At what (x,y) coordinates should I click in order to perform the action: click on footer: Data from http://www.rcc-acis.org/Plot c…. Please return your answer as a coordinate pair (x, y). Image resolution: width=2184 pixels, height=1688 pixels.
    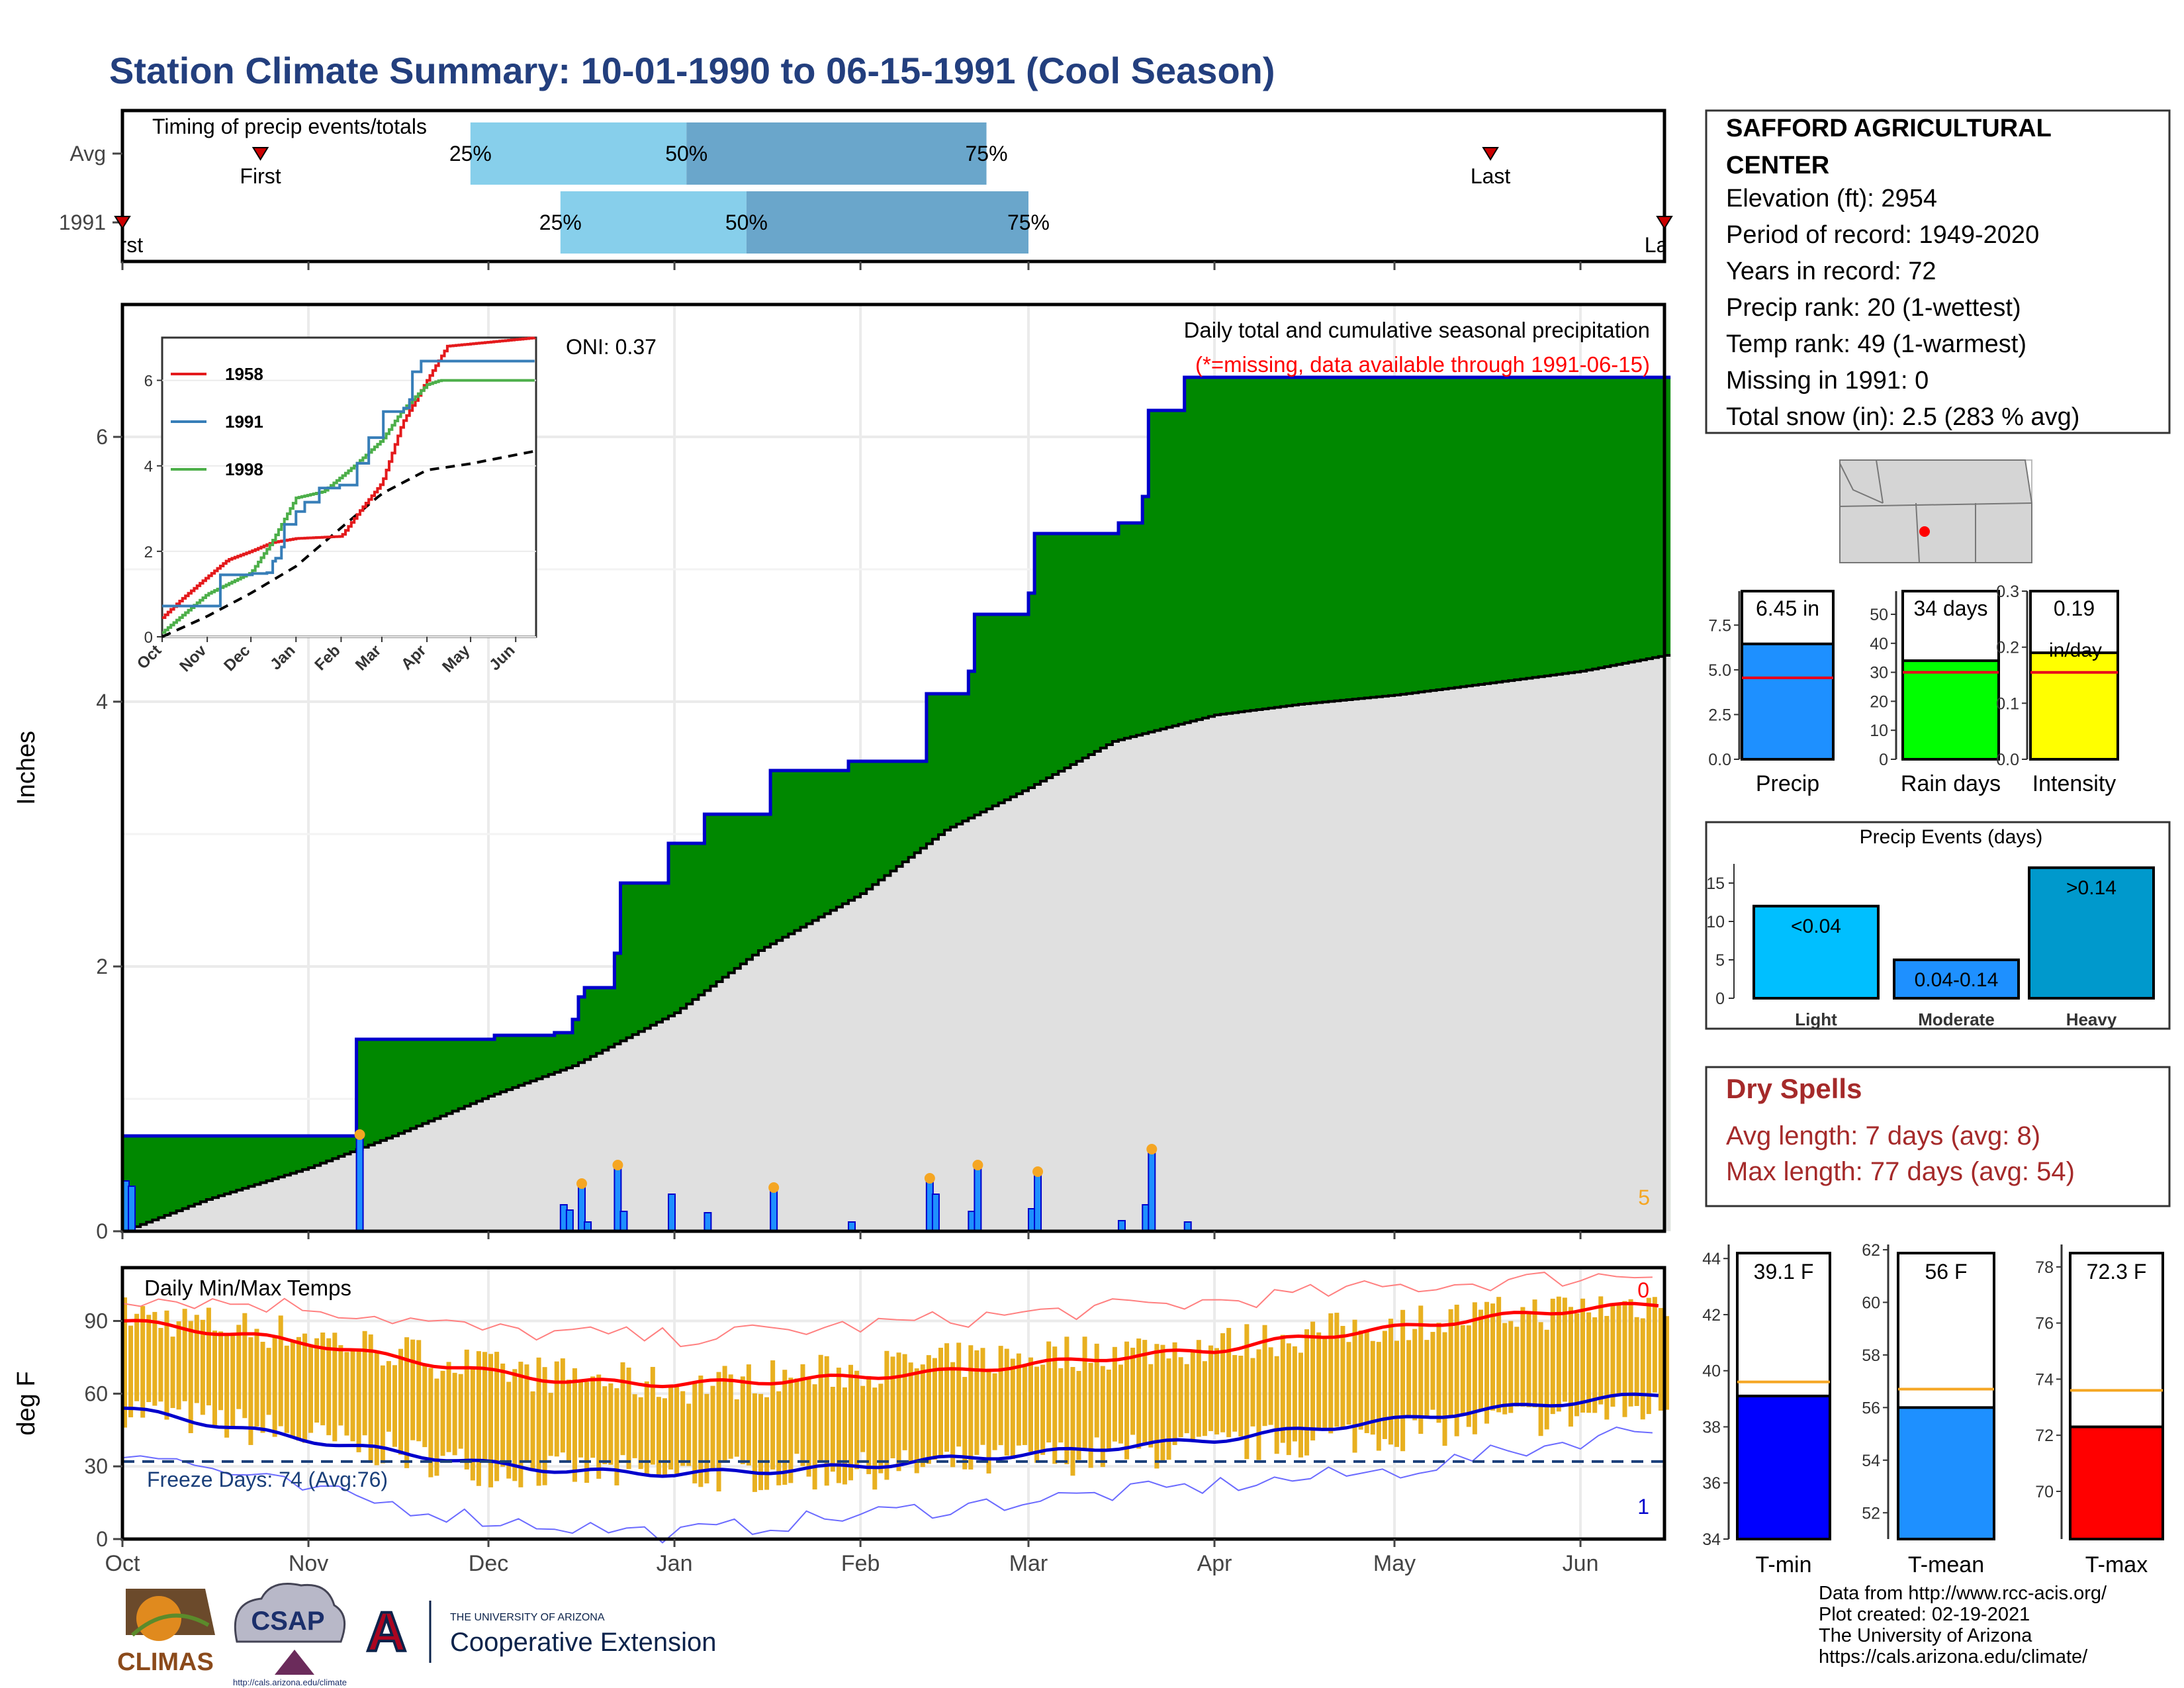
    Looking at the image, I should click on (1112, 1635).